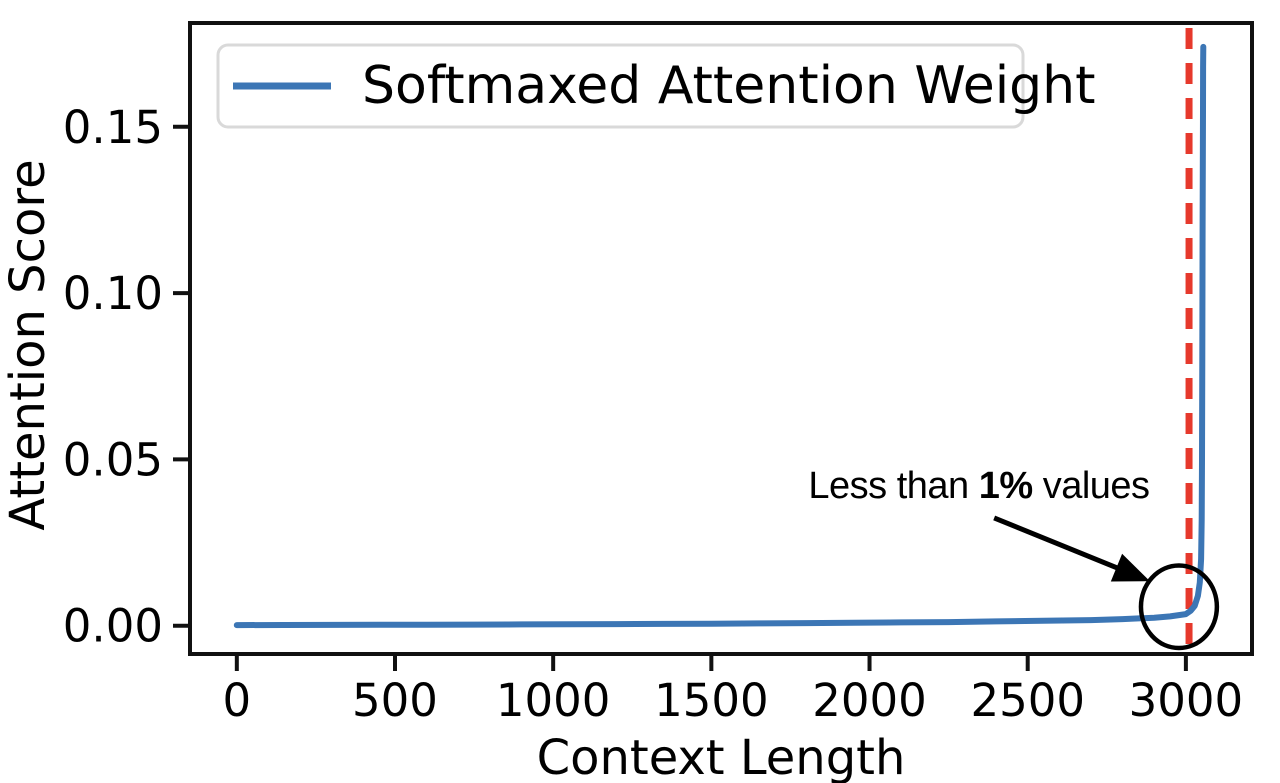 The height and width of the screenshot is (783, 1280). I want to click on legend-layer: Softmaxed Attention Weight, so click(656, 86).